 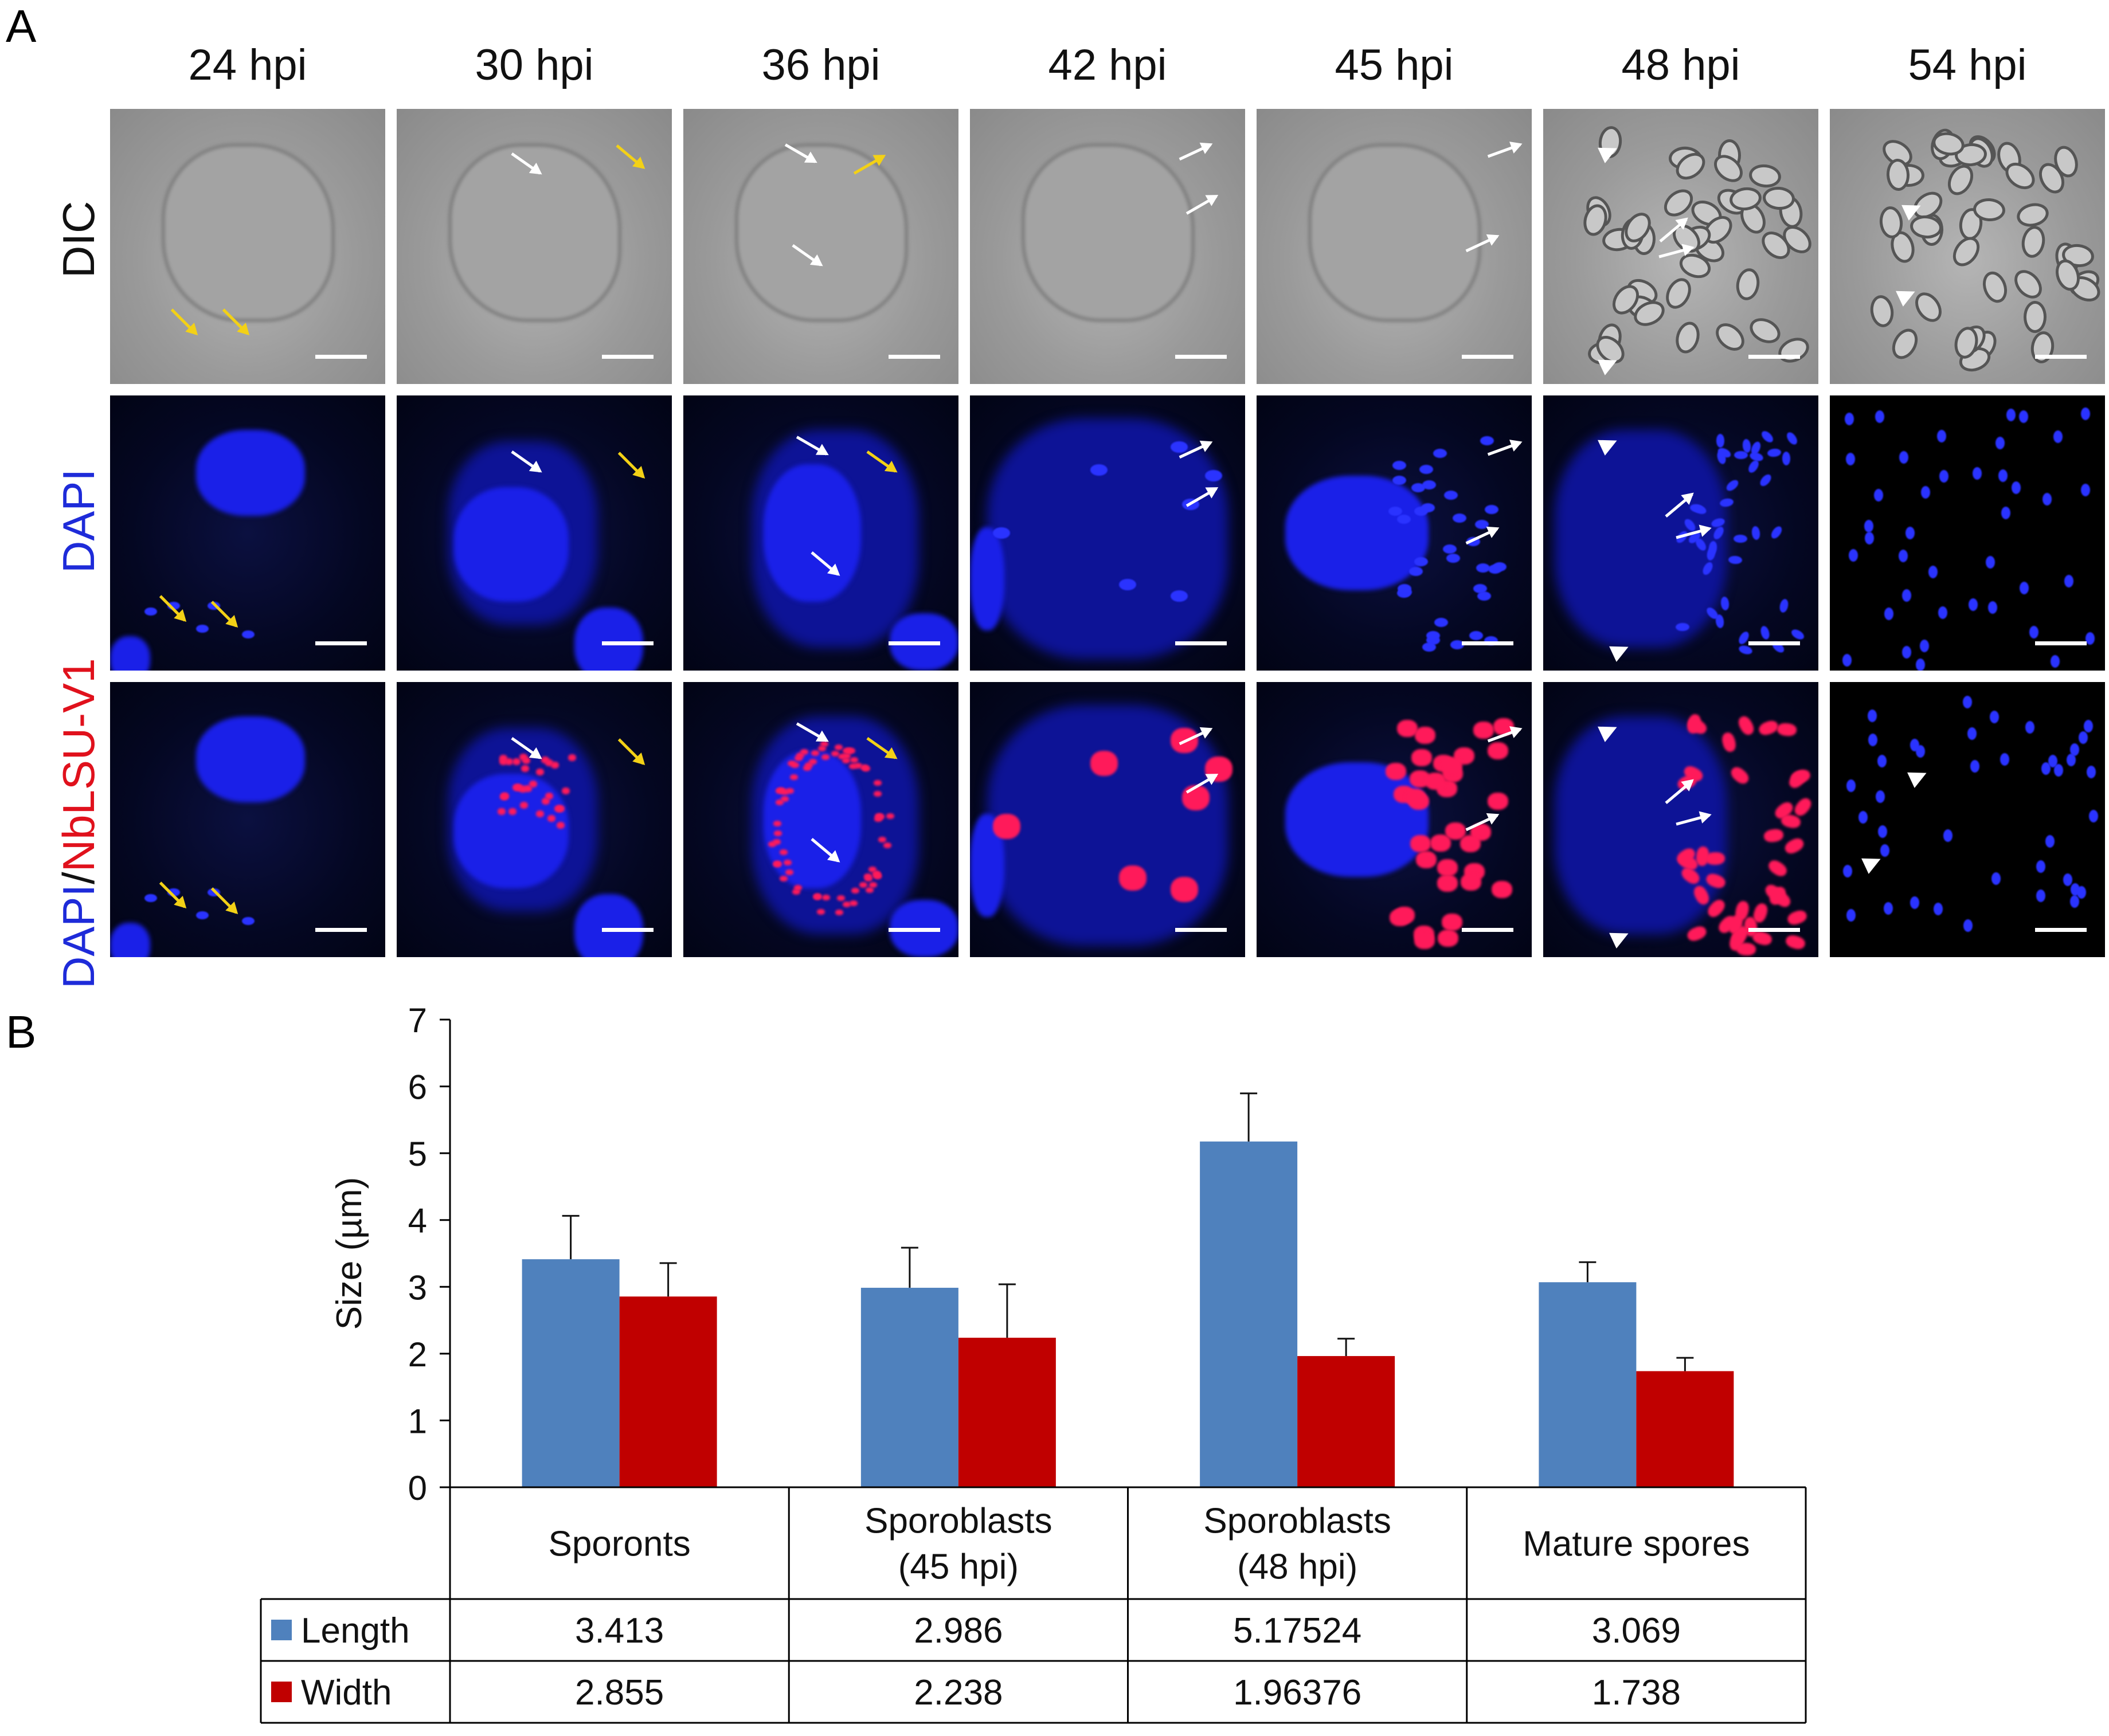 What do you see at coordinates (1636, 1693) in the screenshot?
I see `table-value-width: 1.738` at bounding box center [1636, 1693].